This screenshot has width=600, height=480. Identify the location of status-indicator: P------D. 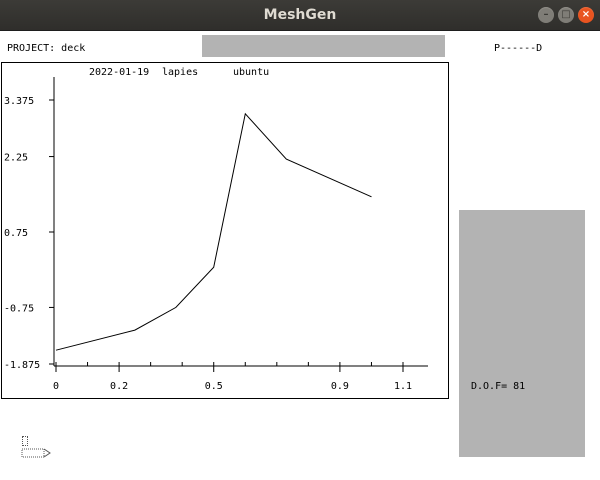
(518, 48).